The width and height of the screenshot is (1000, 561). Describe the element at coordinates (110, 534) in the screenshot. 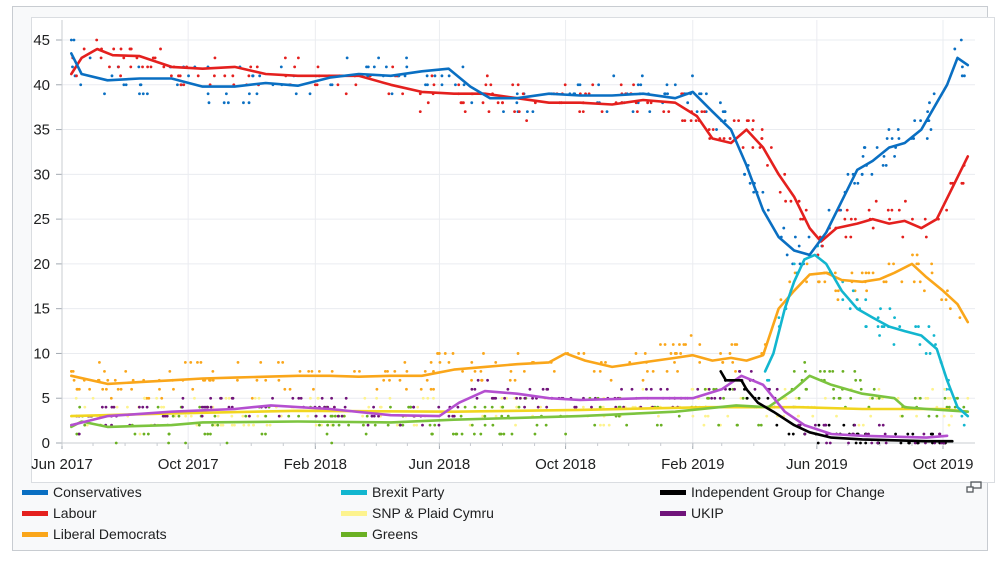

I see `legend-label: Liberal Democrats` at that location.